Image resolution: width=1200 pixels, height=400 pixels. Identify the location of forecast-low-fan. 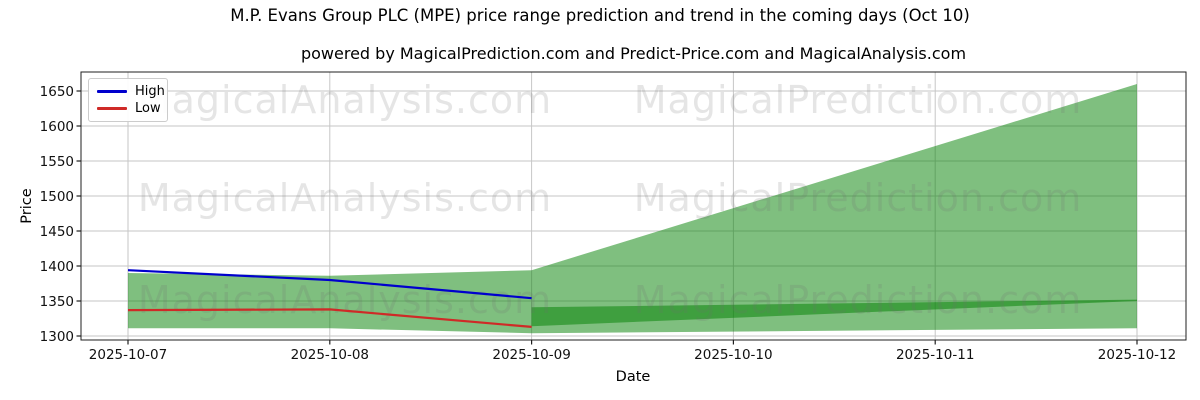
(834, 316).